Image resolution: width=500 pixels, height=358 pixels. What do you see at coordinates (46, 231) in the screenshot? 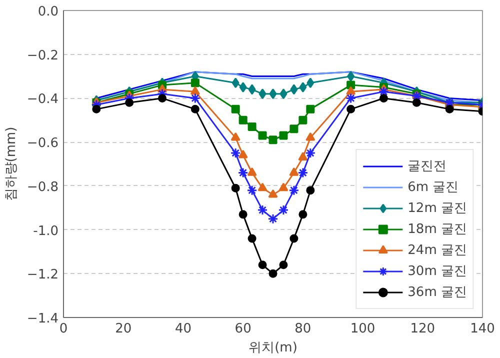
I see `y-tick-label: -1.0` at bounding box center [46, 231].